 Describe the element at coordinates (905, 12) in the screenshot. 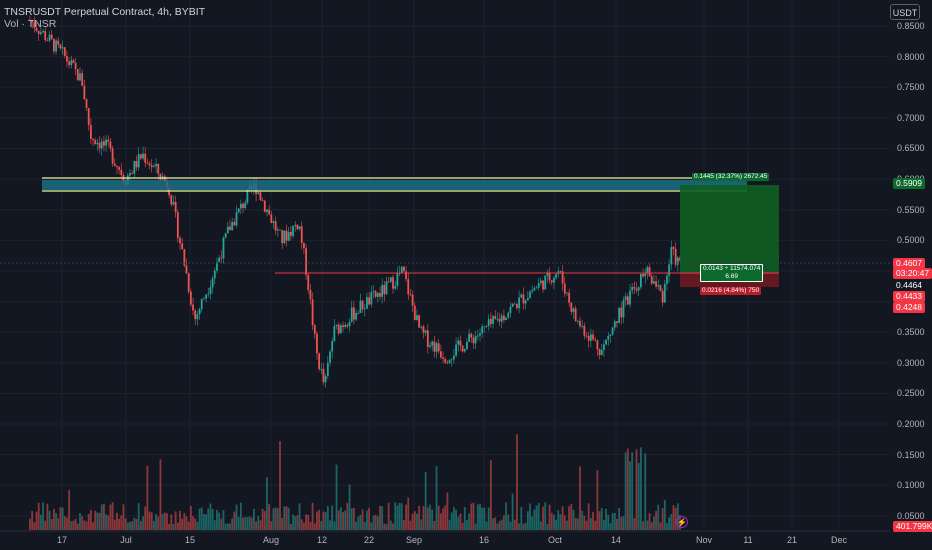

I see `currency-button: USDT` at that location.